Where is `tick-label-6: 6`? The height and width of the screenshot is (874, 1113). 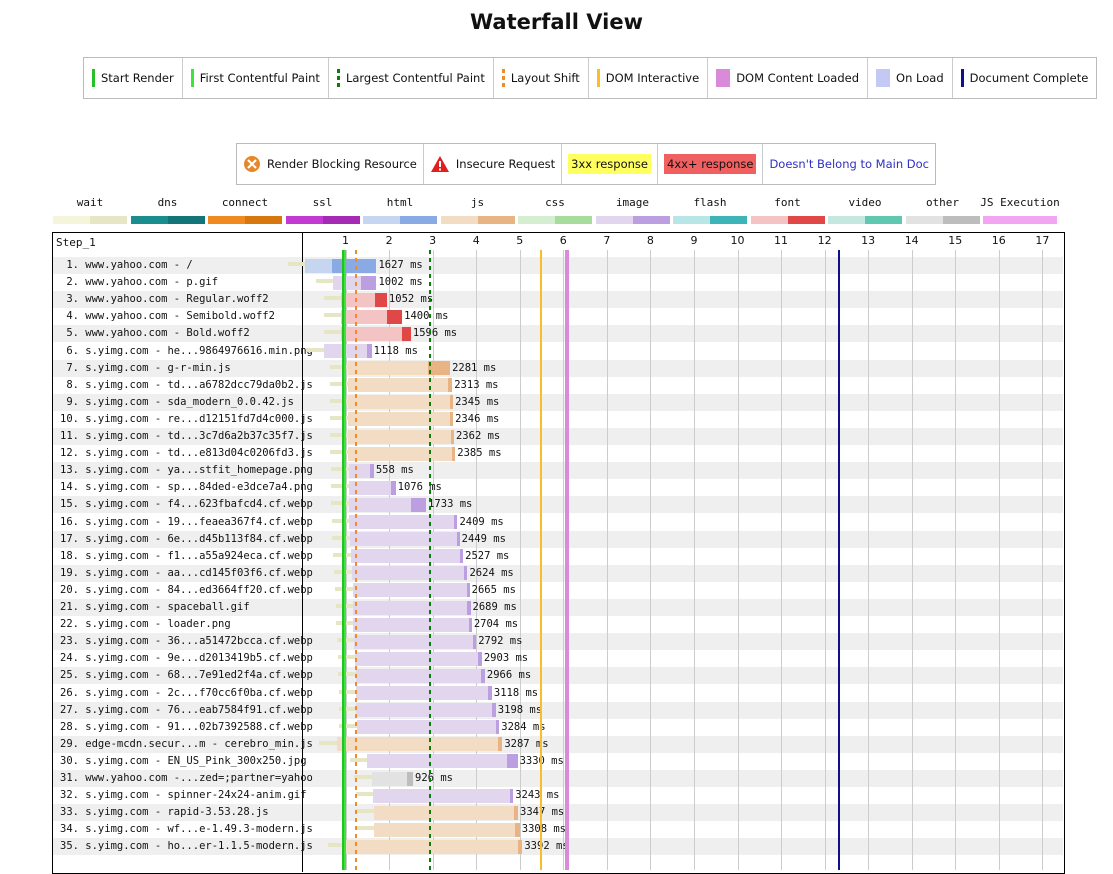
tick-label-6: 6 is located at coordinates (563, 240).